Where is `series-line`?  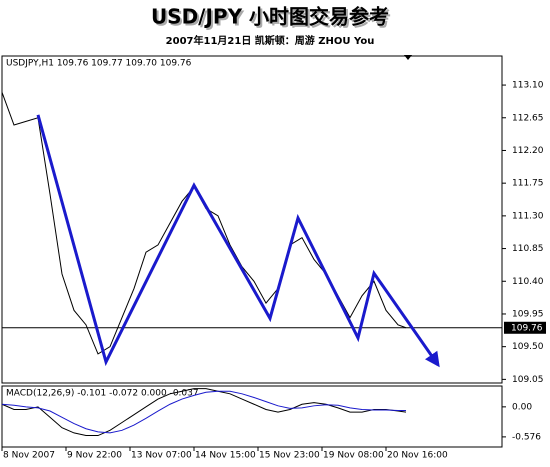 series-line is located at coordinates (204, 412).